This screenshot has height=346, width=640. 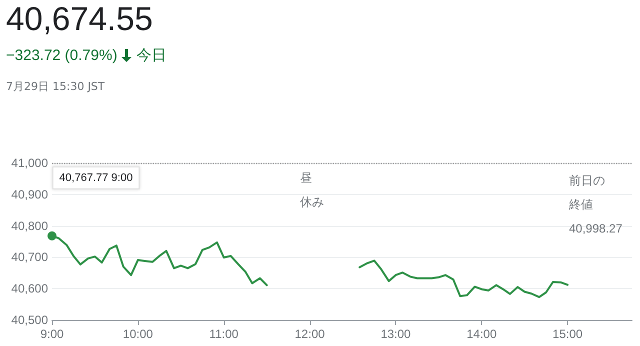 I want to click on ref-line-label: 前日の終値 40,998.27, so click(x=595, y=205).